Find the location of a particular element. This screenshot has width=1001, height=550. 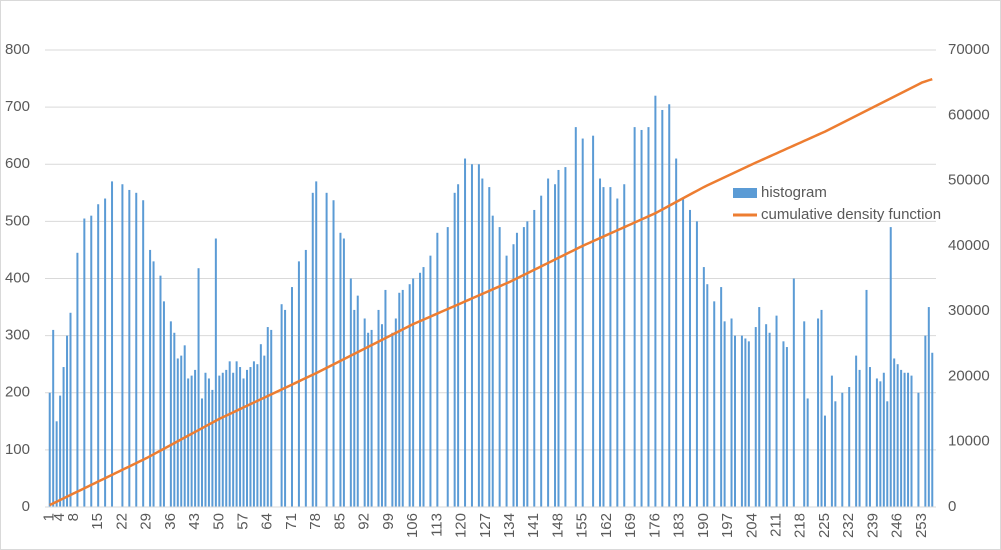

y2-tick-label: 0 is located at coordinates (952, 506).